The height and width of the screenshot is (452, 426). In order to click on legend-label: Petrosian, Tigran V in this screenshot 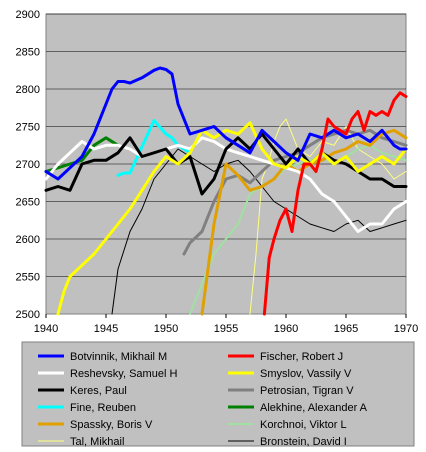, I will do `click(307, 391)`.